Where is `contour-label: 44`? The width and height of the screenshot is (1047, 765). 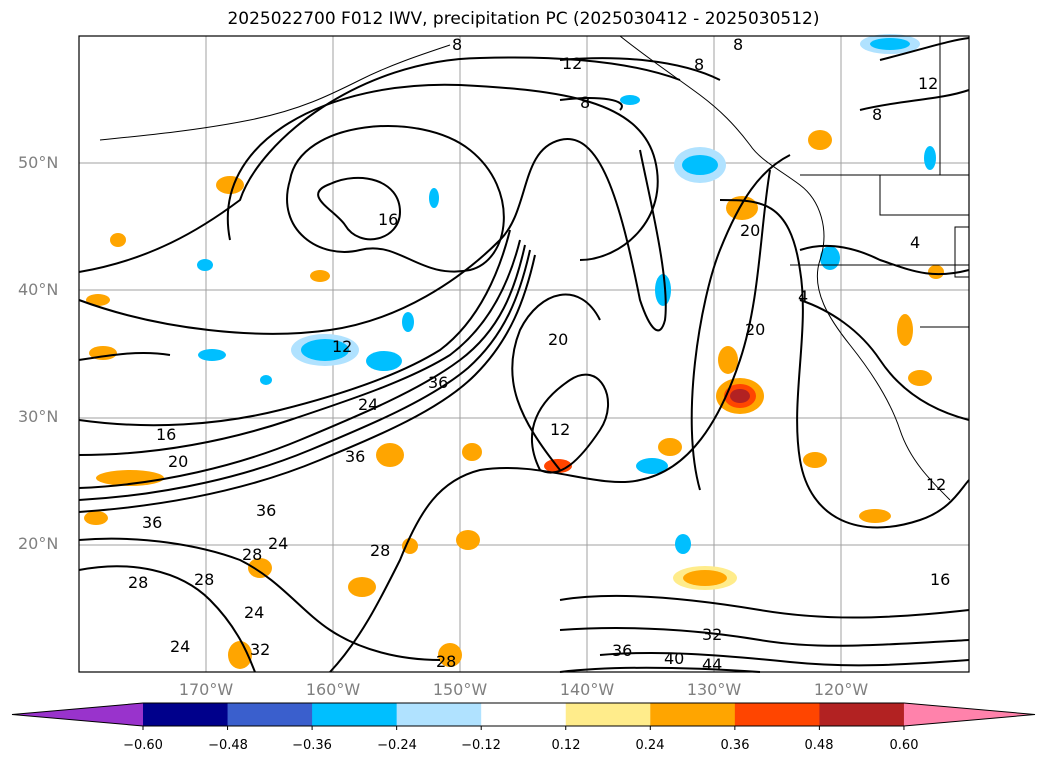
contour-label: 44 is located at coordinates (712, 664).